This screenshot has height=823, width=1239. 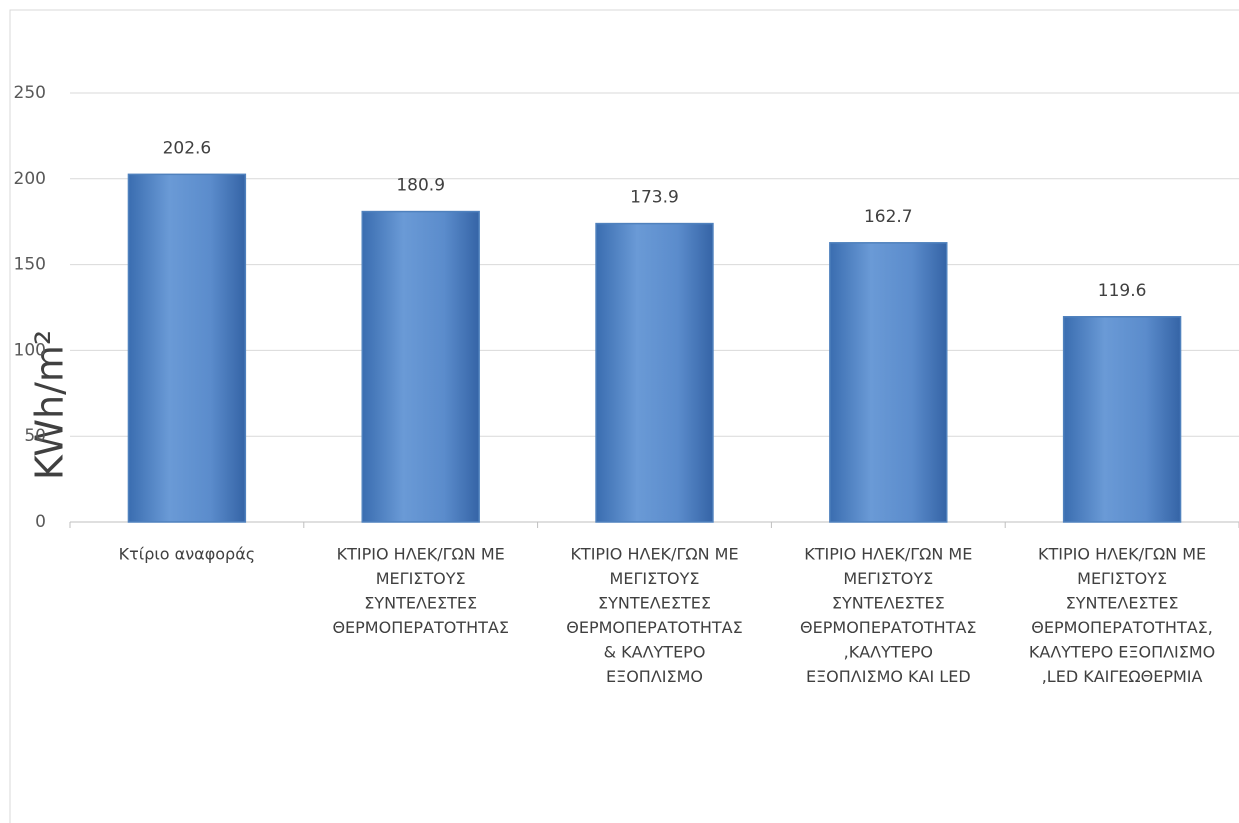 I want to click on data-label: 180.9, so click(x=420, y=186).